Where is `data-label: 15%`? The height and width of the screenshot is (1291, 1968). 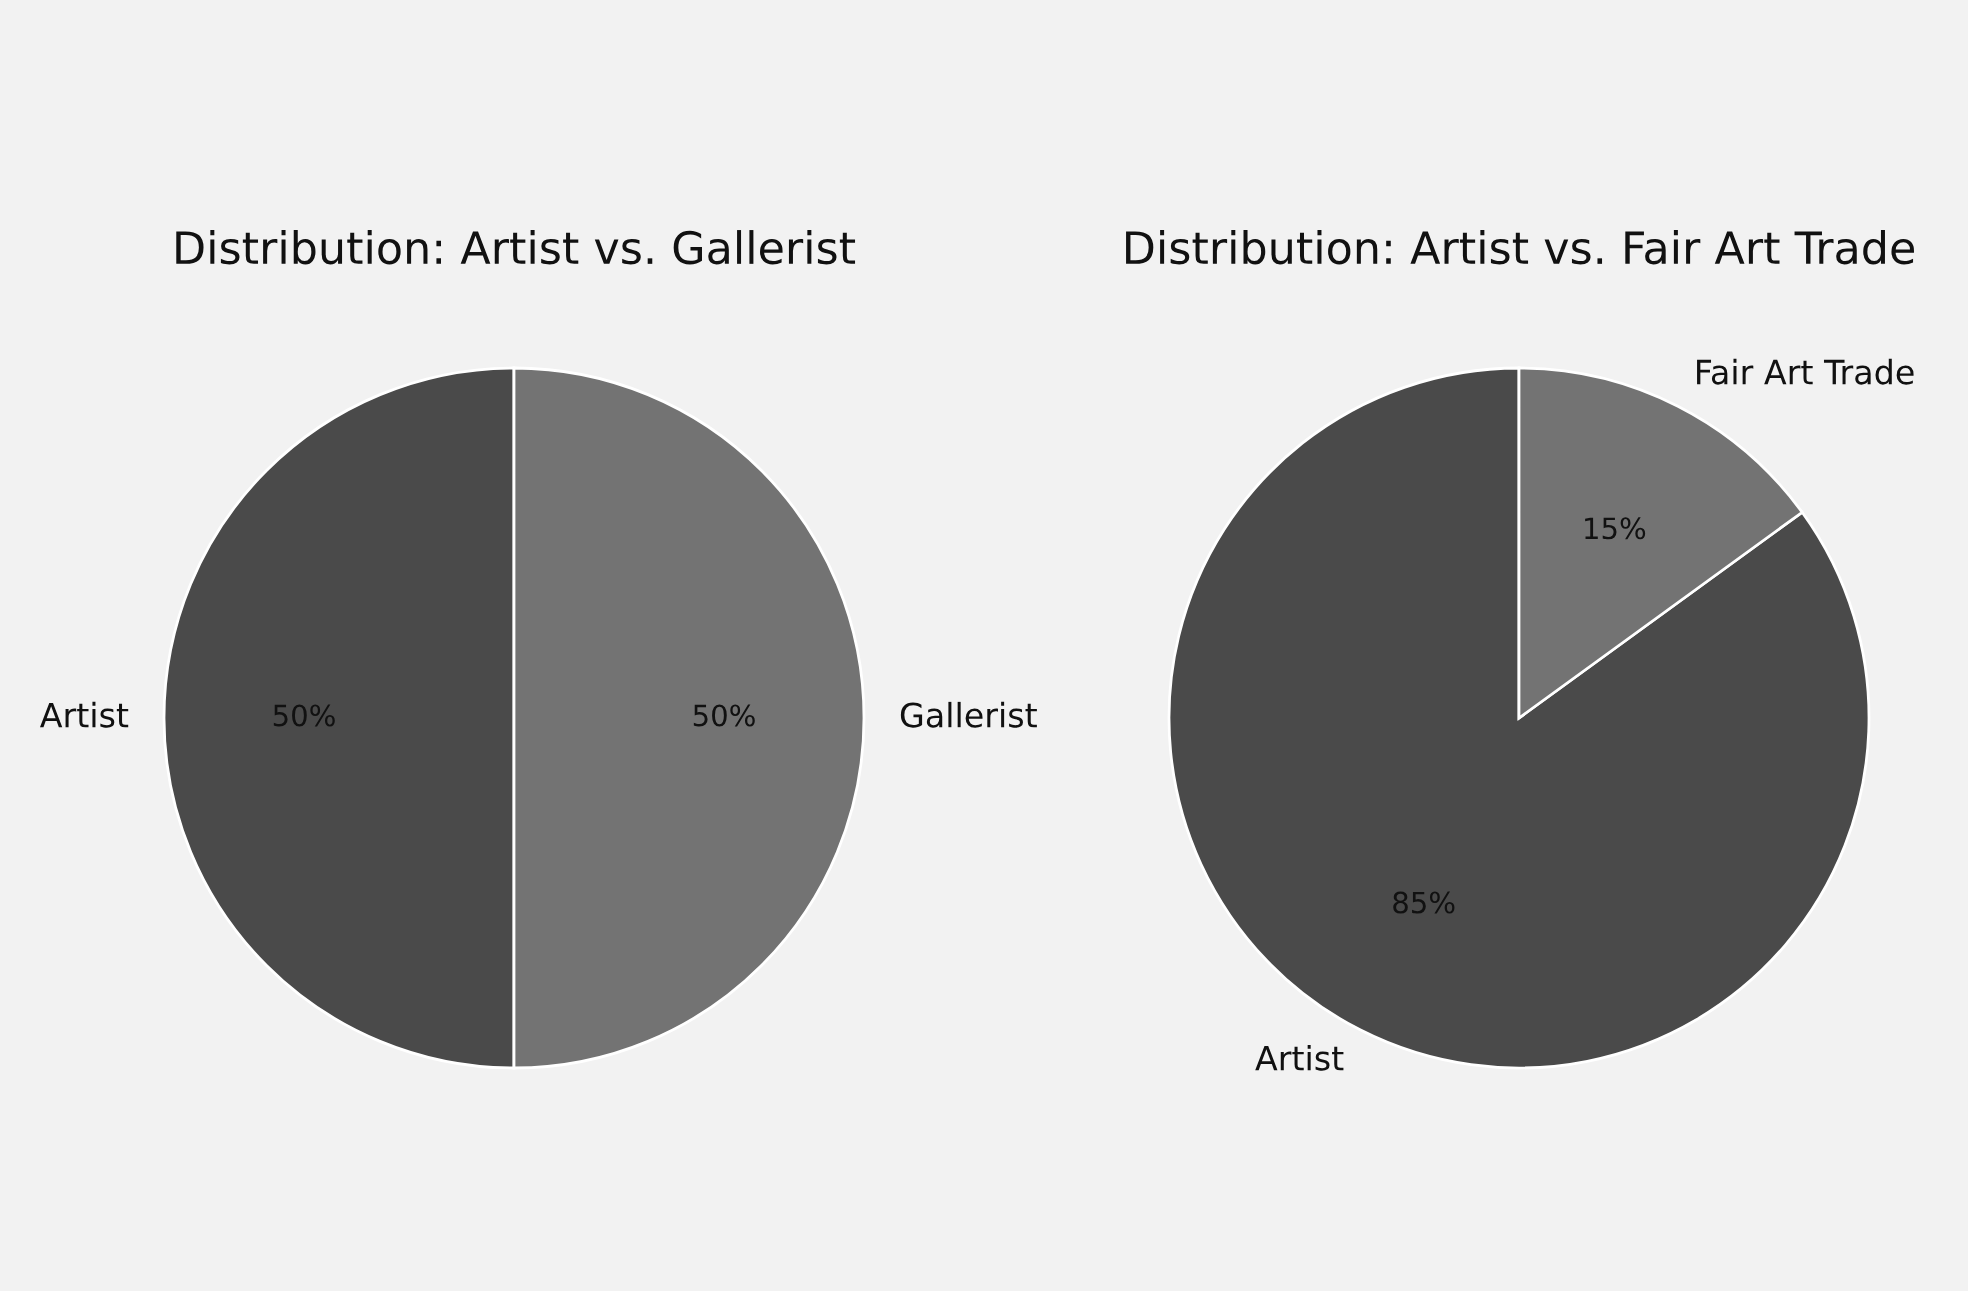
data-label: 15% is located at coordinates (1615, 528).